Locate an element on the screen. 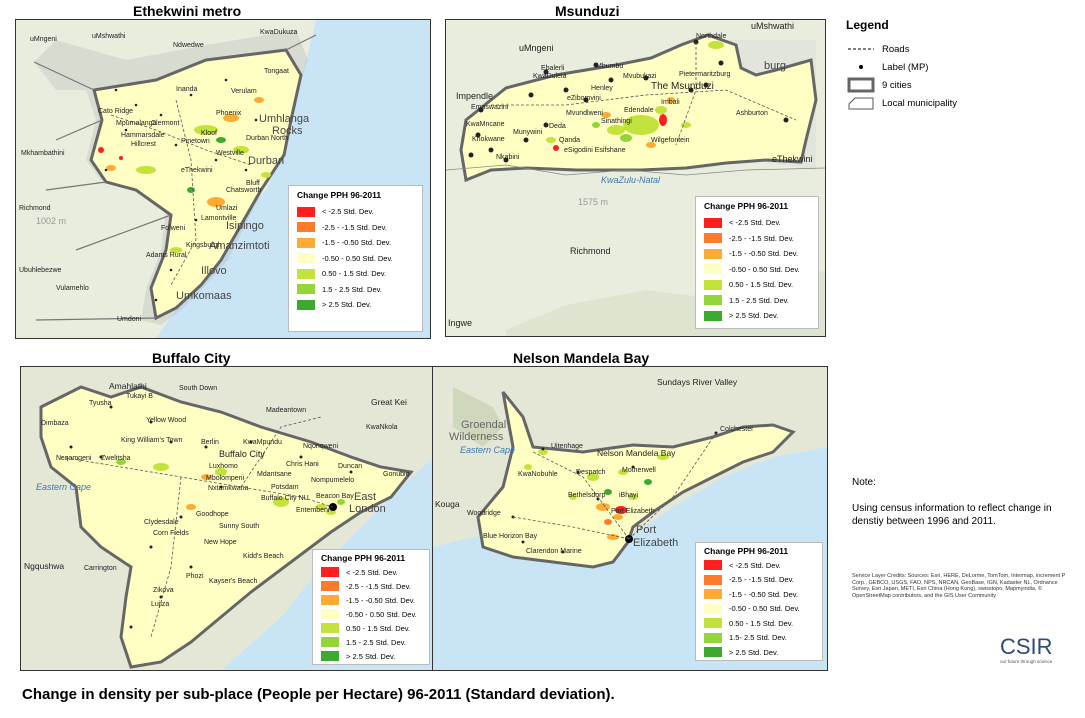 Image resolution: width=1085 pixels, height=718 pixels. place-label: New Hope is located at coordinates (220, 542).